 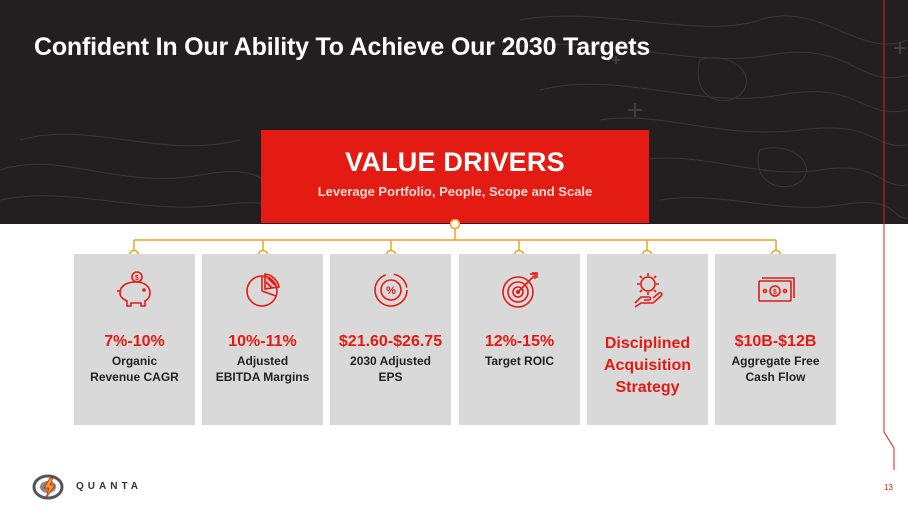 I want to click on edge-accent-line, so click(x=889, y=235).